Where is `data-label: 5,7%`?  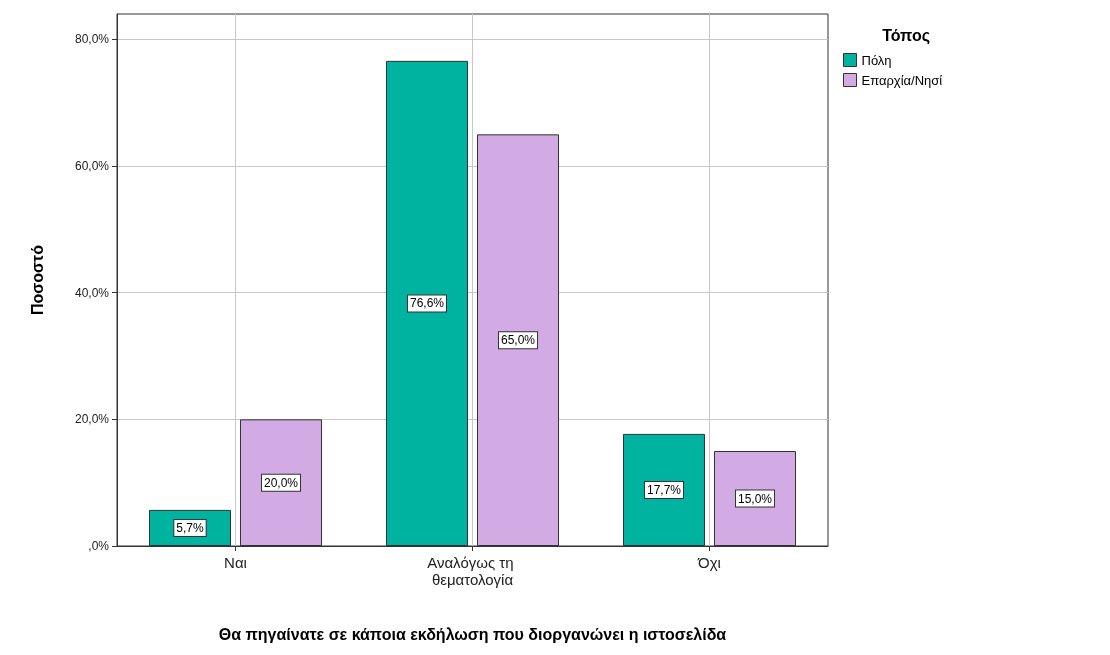
data-label: 5,7% is located at coordinates (190, 527).